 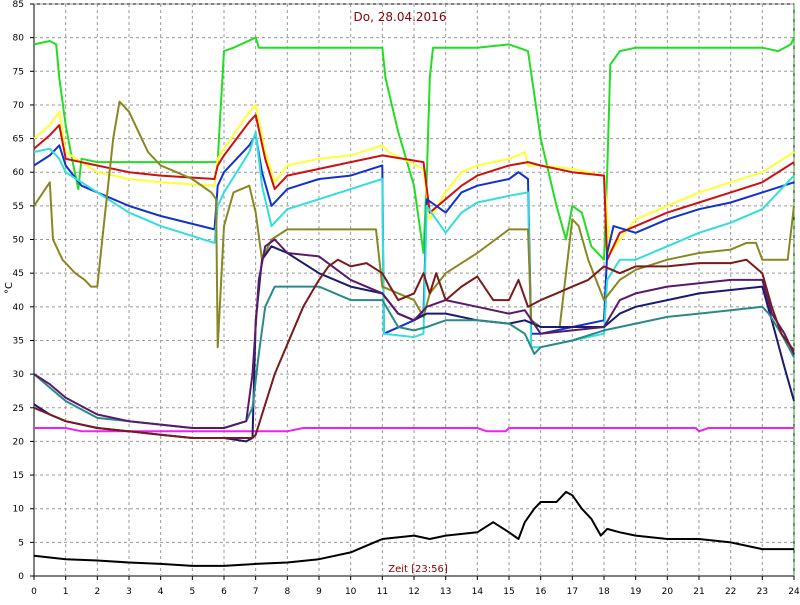 I want to click on y-axis-ticks: 0 5 10 15 20 25 30 35 40 45 50 55 60 65 70 75 80 85, so click(x=23, y=291).